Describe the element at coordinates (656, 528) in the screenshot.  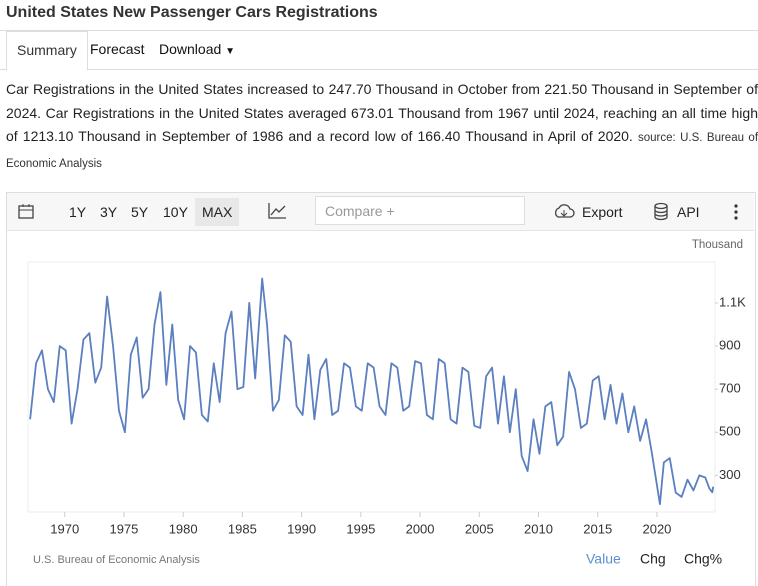
I see `x-tick-label: 2020` at that location.